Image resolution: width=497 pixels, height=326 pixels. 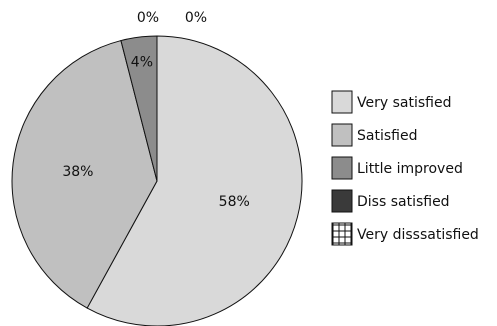 What do you see at coordinates (404, 103) in the screenshot?
I see `legend-label-very-satisfied: Very satisfied` at bounding box center [404, 103].